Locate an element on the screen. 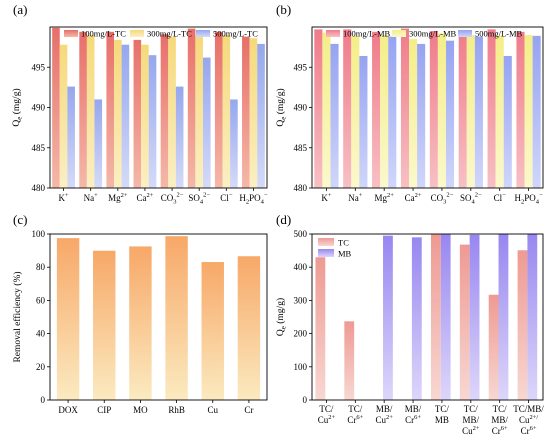 This screenshot has width=550, height=444. x-tick-label: Cr is located at coordinates (248, 410).